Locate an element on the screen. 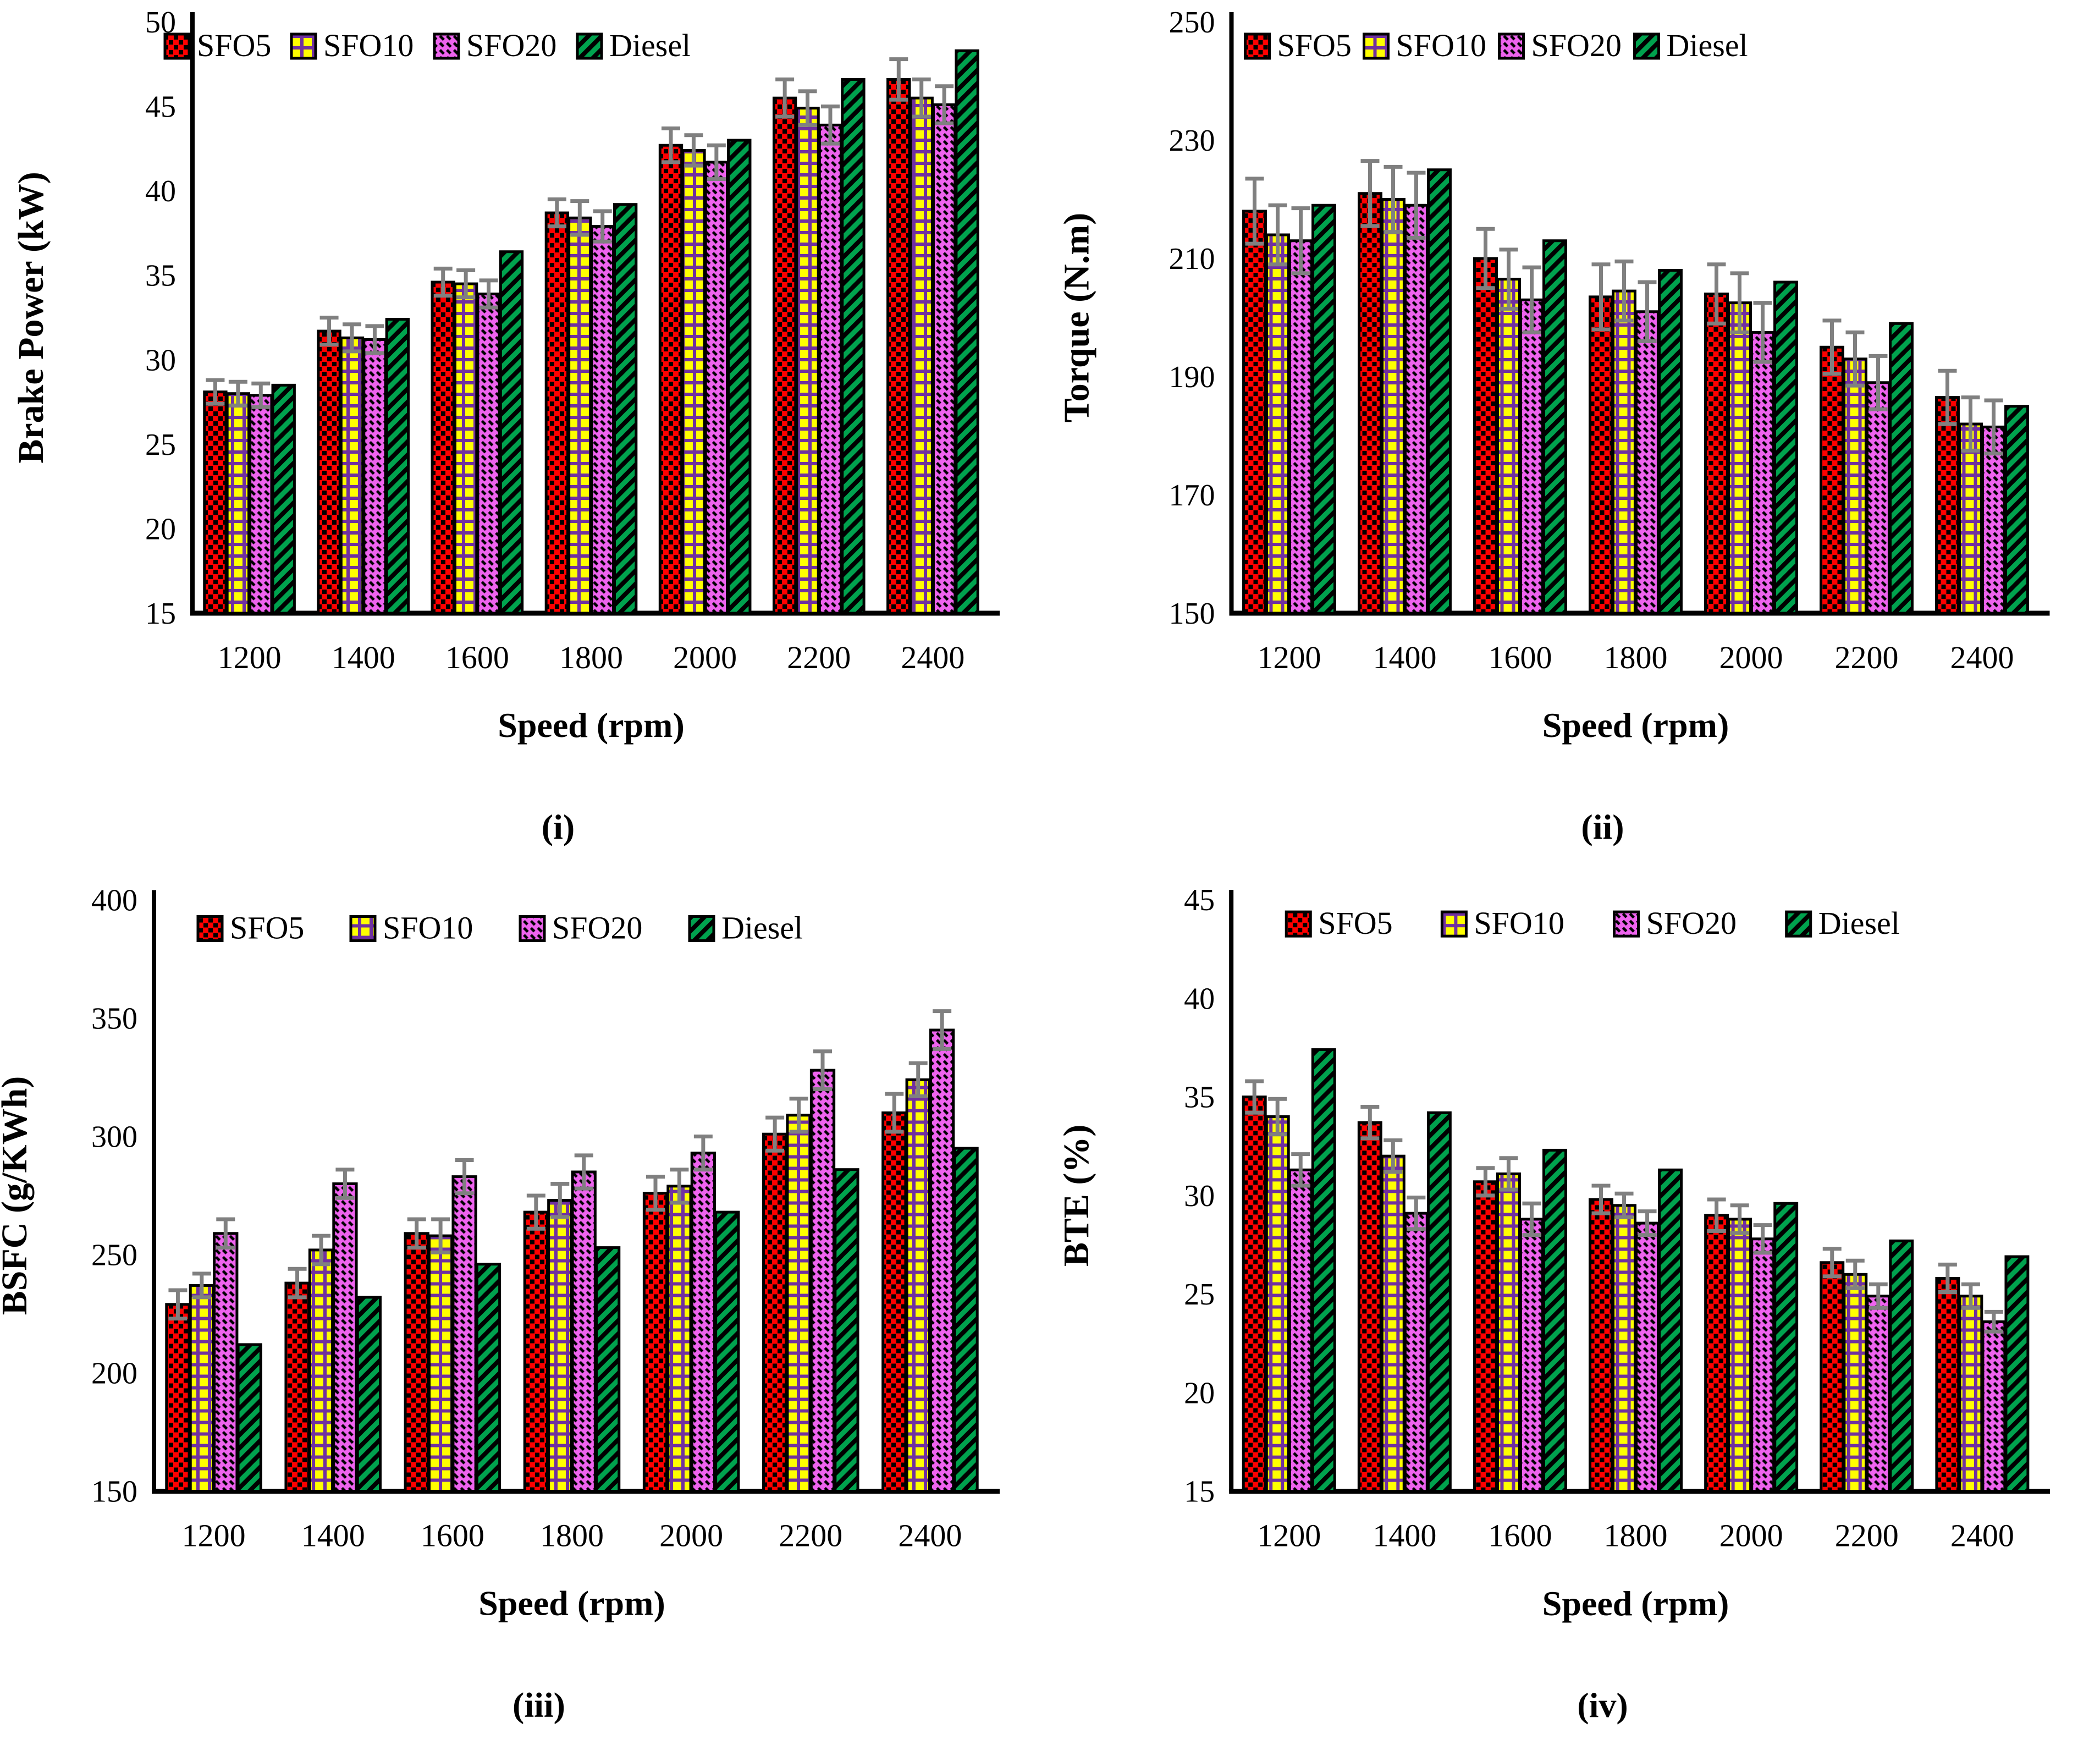 This screenshot has width=2100, height=1756. legend-swatch-Diesel is located at coordinates (1798, 924).